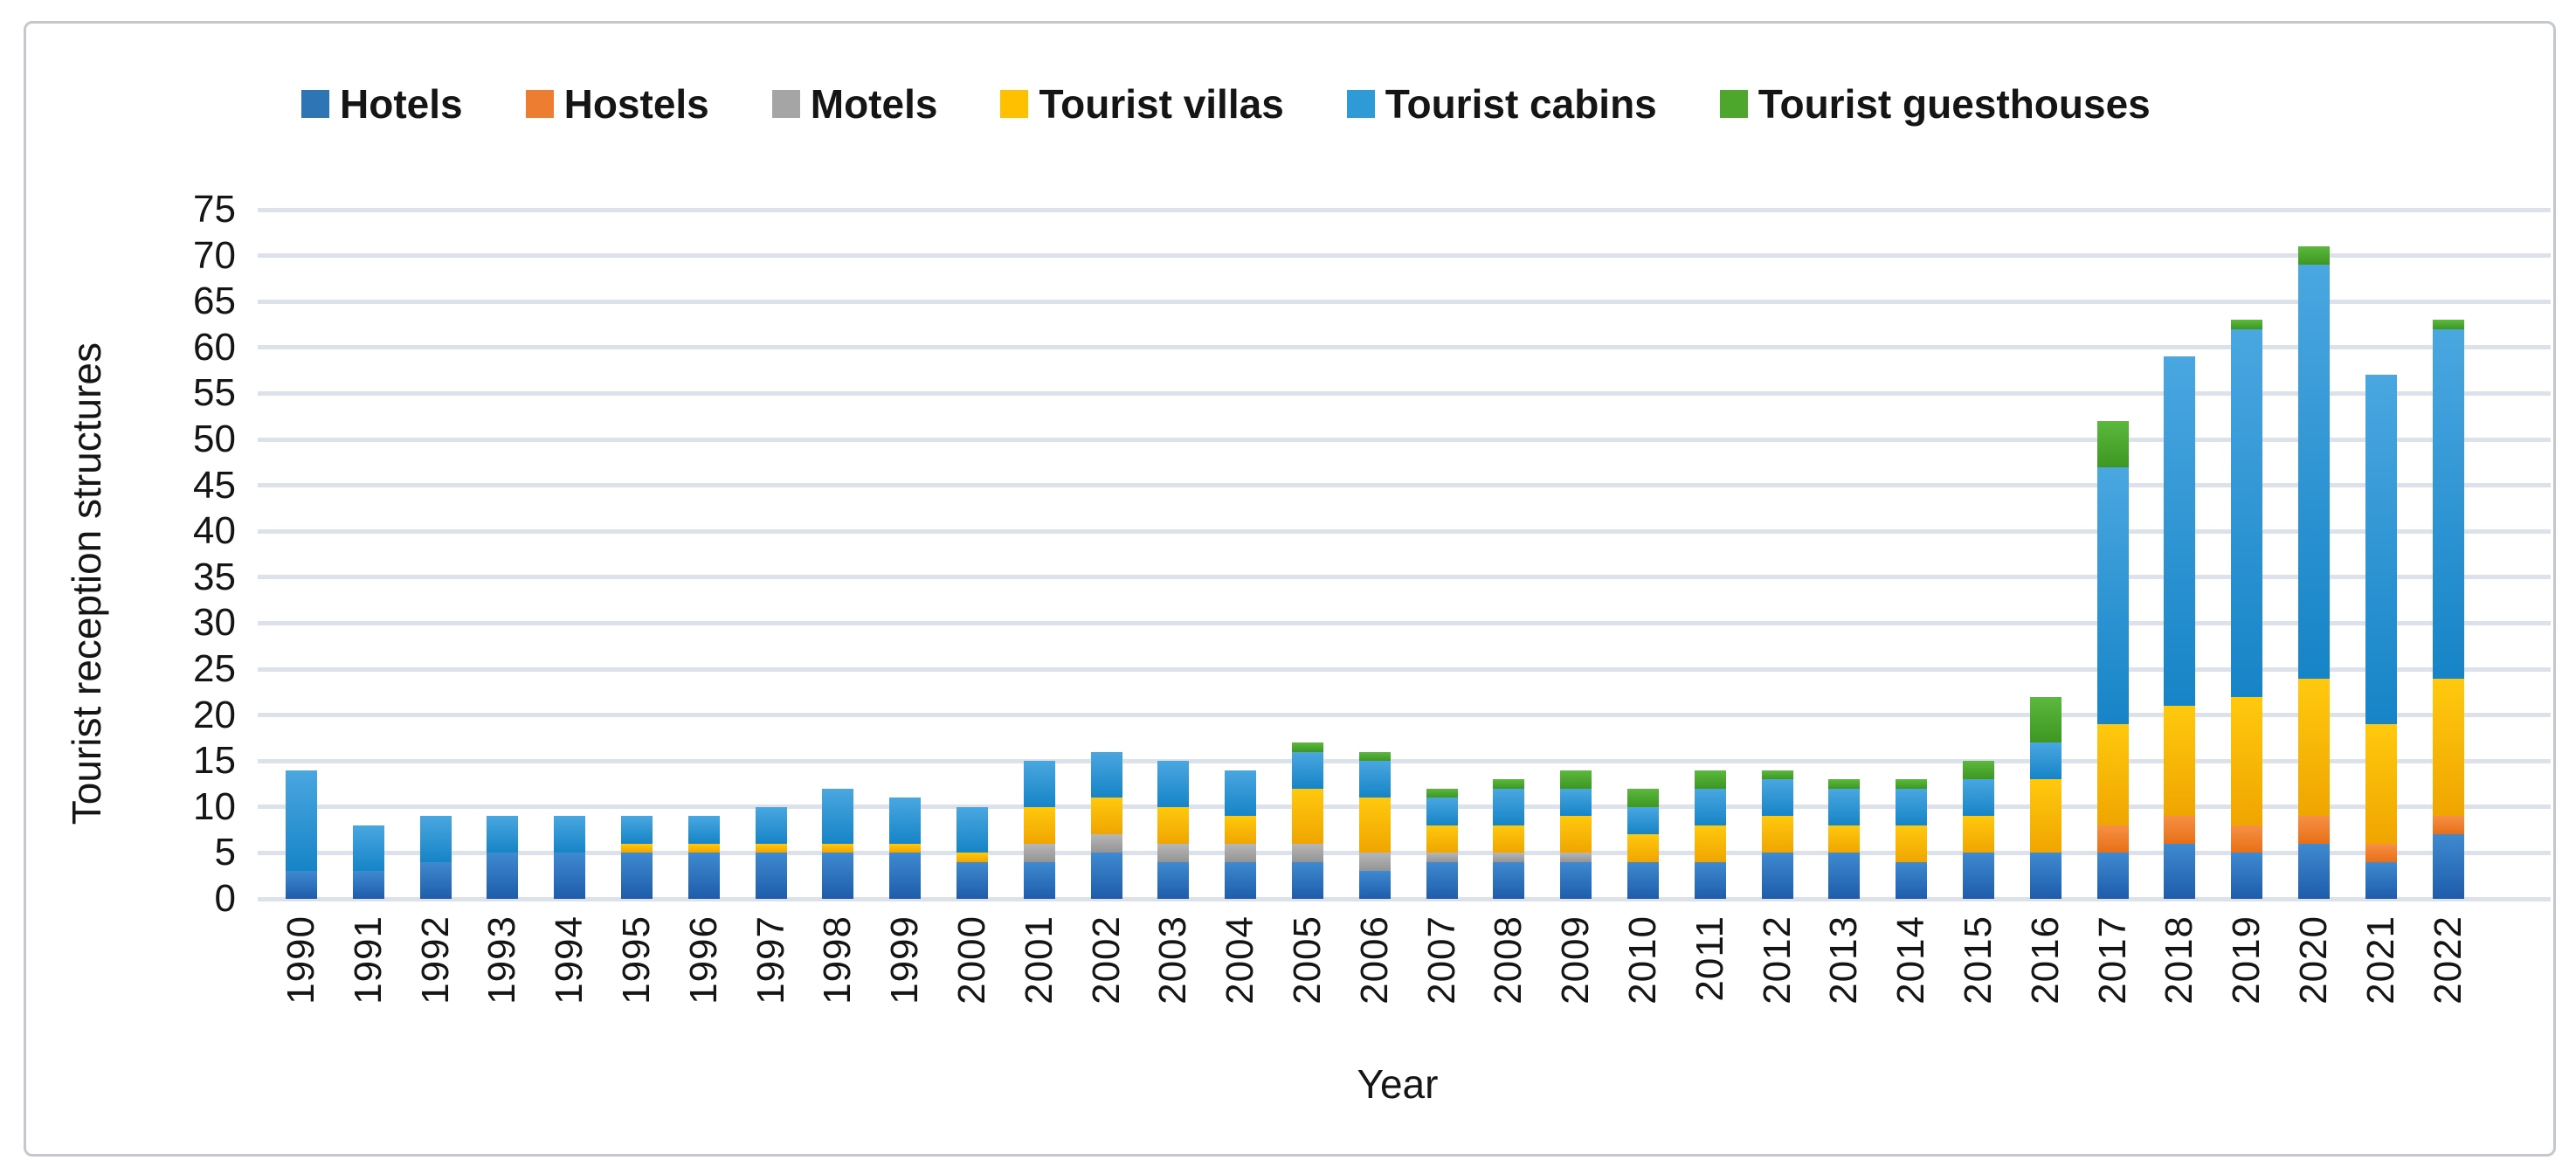  What do you see at coordinates (214, 623) in the screenshot?
I see `y-tick-label: 30` at bounding box center [214, 623].